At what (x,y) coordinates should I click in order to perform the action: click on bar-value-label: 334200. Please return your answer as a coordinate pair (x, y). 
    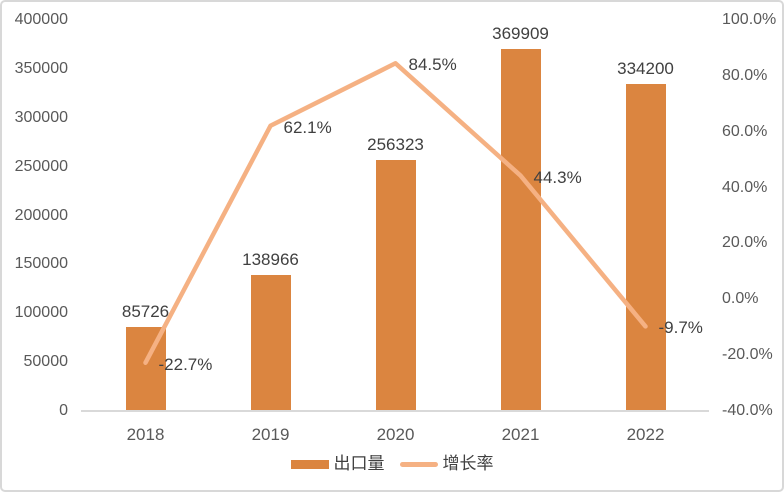
    Looking at the image, I should click on (645, 69).